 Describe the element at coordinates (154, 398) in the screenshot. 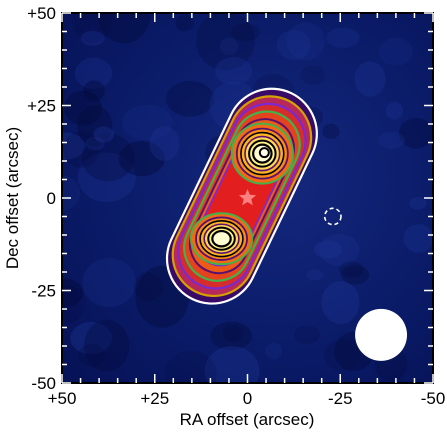

I see `x-tick-label: +25` at that location.